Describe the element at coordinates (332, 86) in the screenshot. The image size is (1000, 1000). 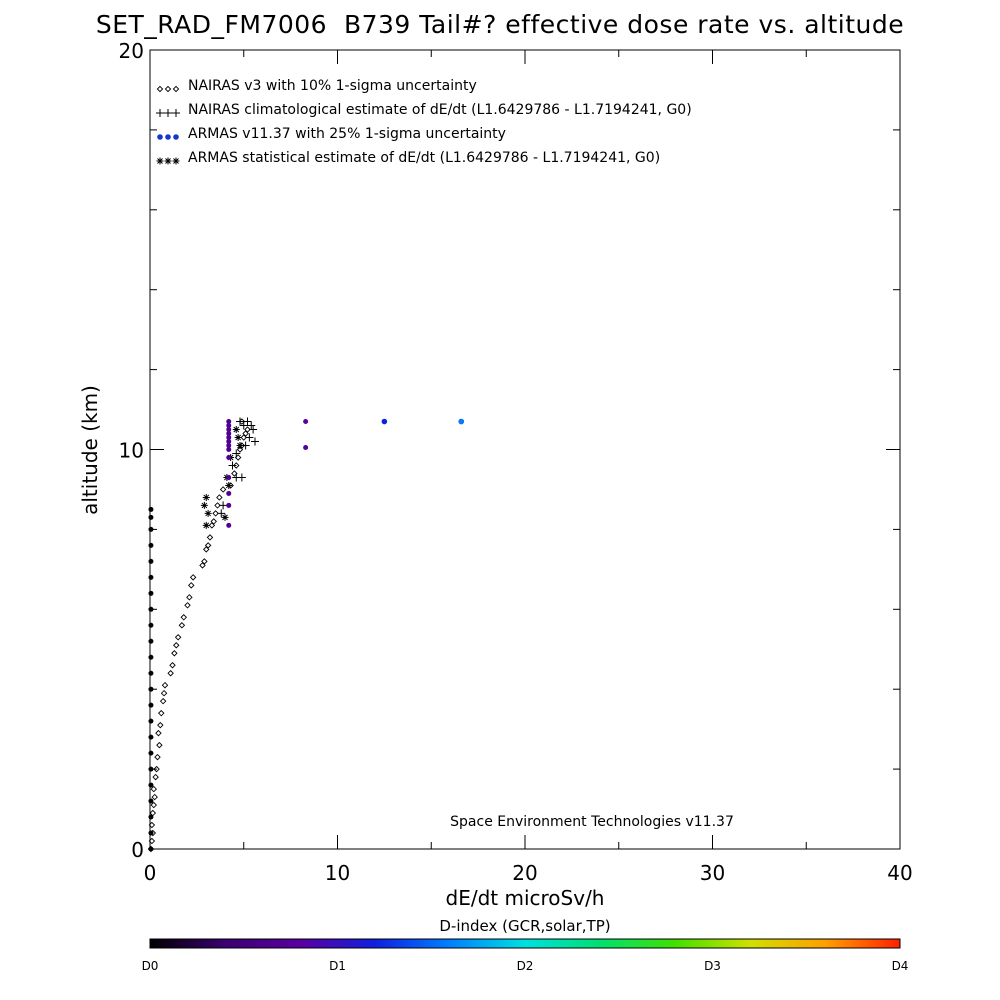
I see `legend-label: NAIRAS v3 with 10% 1-sigma uncertainty` at that location.